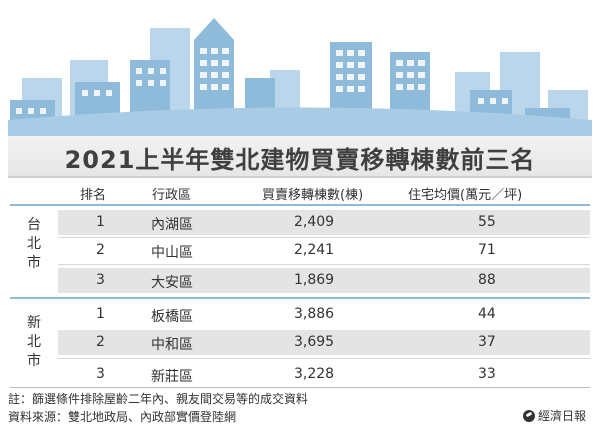 Image resolution: width=600 pixels, height=430 pixels. I want to click on table-row: 1 板橋區 3,886 44, so click(324, 314).